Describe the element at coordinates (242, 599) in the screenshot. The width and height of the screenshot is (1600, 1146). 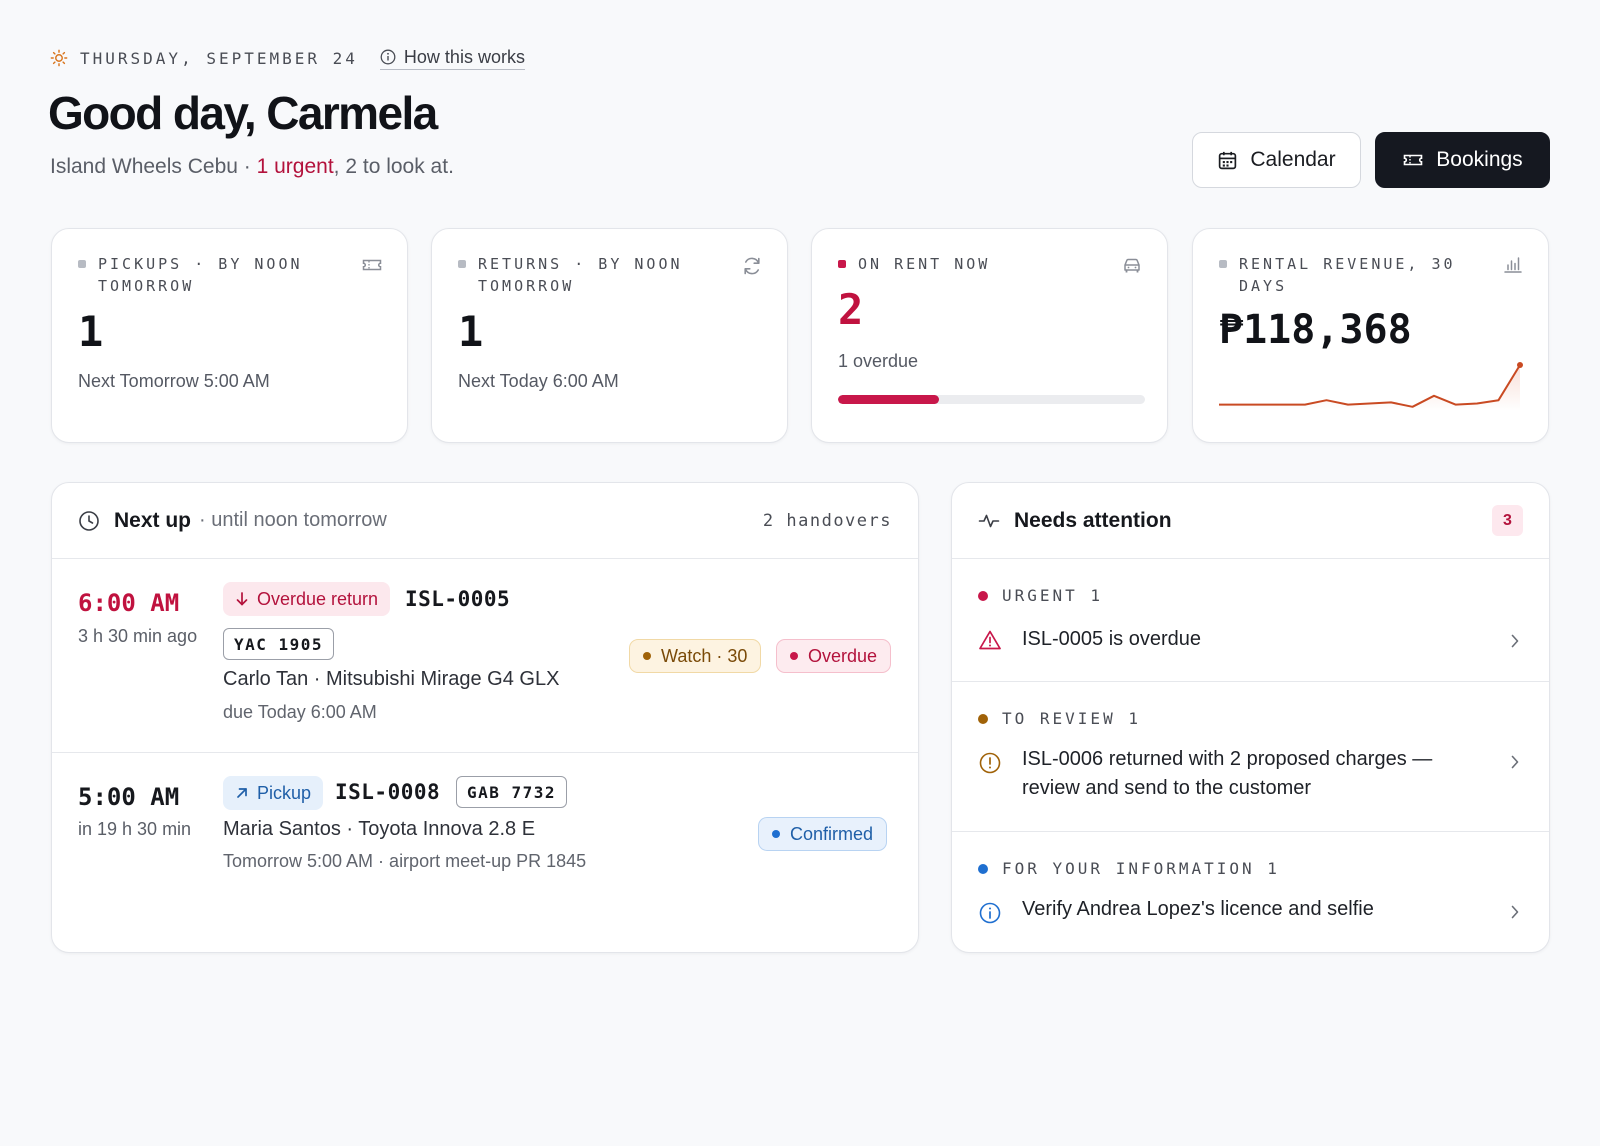
I see `arrow-down-icon` at that location.